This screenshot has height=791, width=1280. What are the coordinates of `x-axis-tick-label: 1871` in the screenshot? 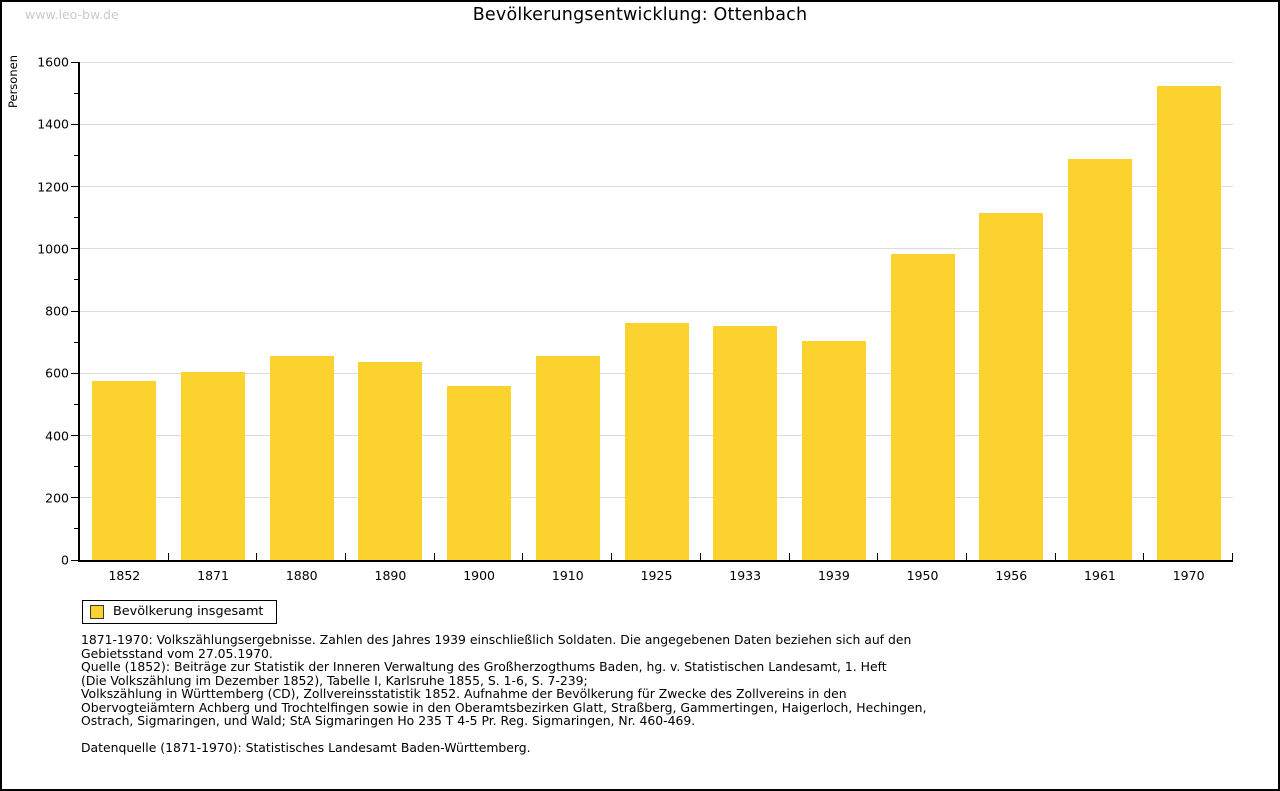 It's located at (213, 575).